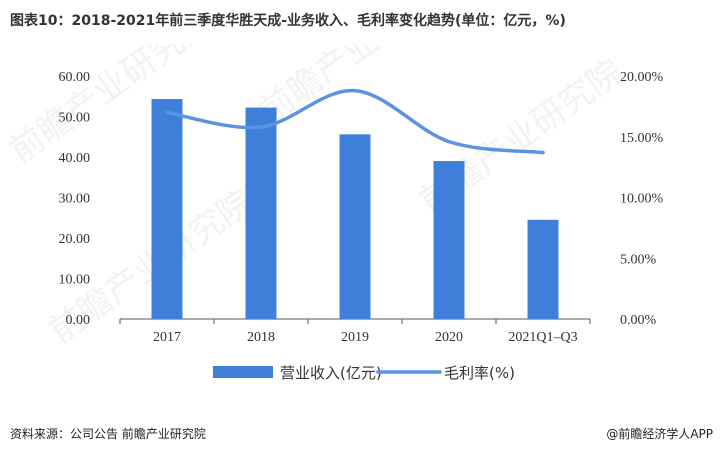  Describe the element at coordinates (75, 239) in the screenshot. I see `y-left-tick-label: 20.00` at that location.